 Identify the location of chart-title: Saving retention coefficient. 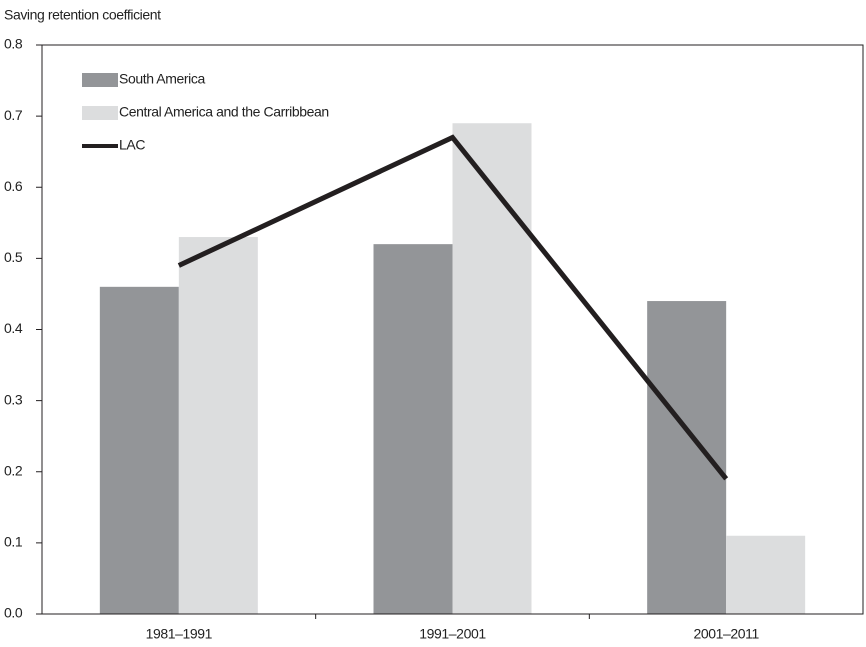
(82, 15).